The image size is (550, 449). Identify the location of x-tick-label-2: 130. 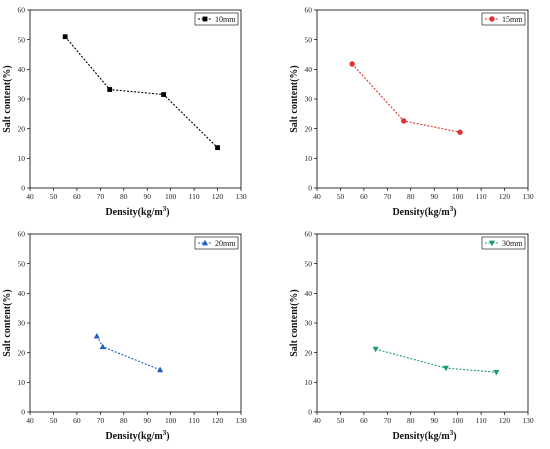
(528, 196).